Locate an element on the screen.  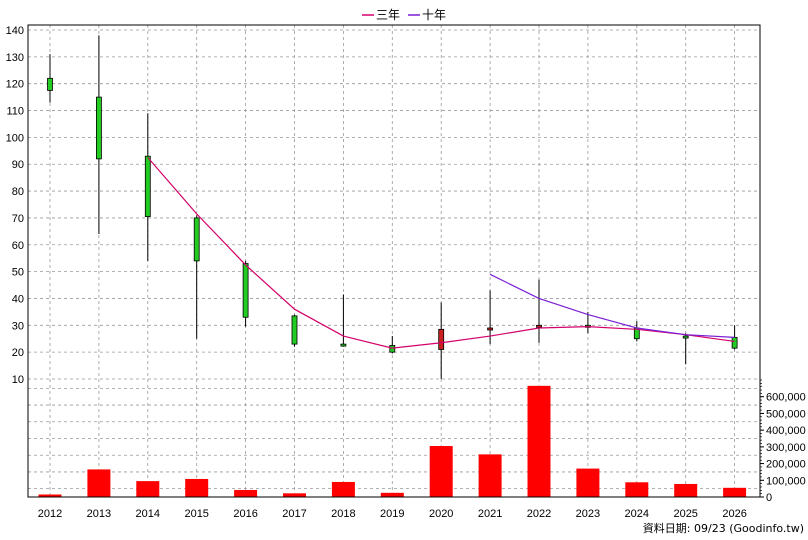
year-tick-label: 2022 is located at coordinates (539, 514).